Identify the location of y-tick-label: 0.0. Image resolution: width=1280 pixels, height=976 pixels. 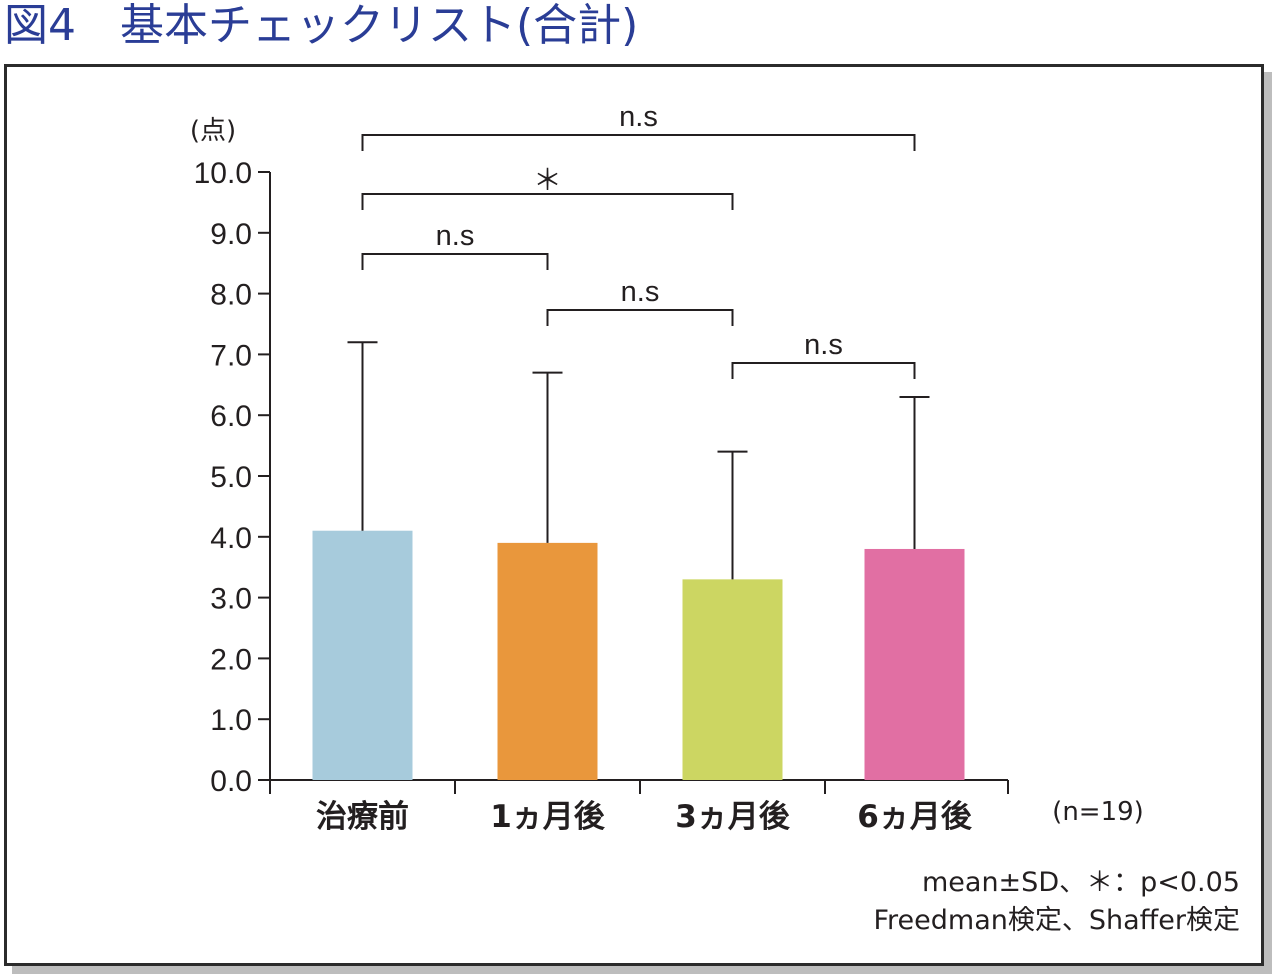
(231, 781).